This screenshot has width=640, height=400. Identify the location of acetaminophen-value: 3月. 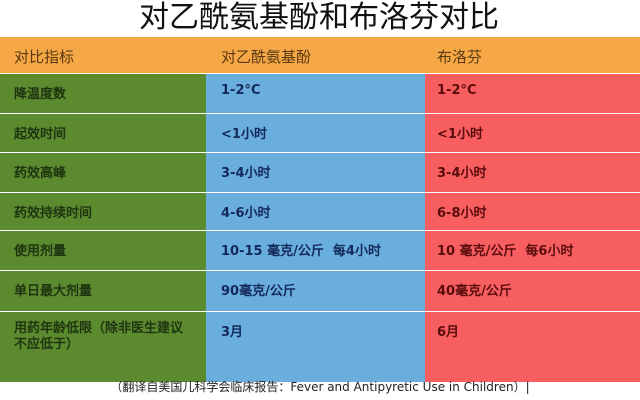
(315, 347).